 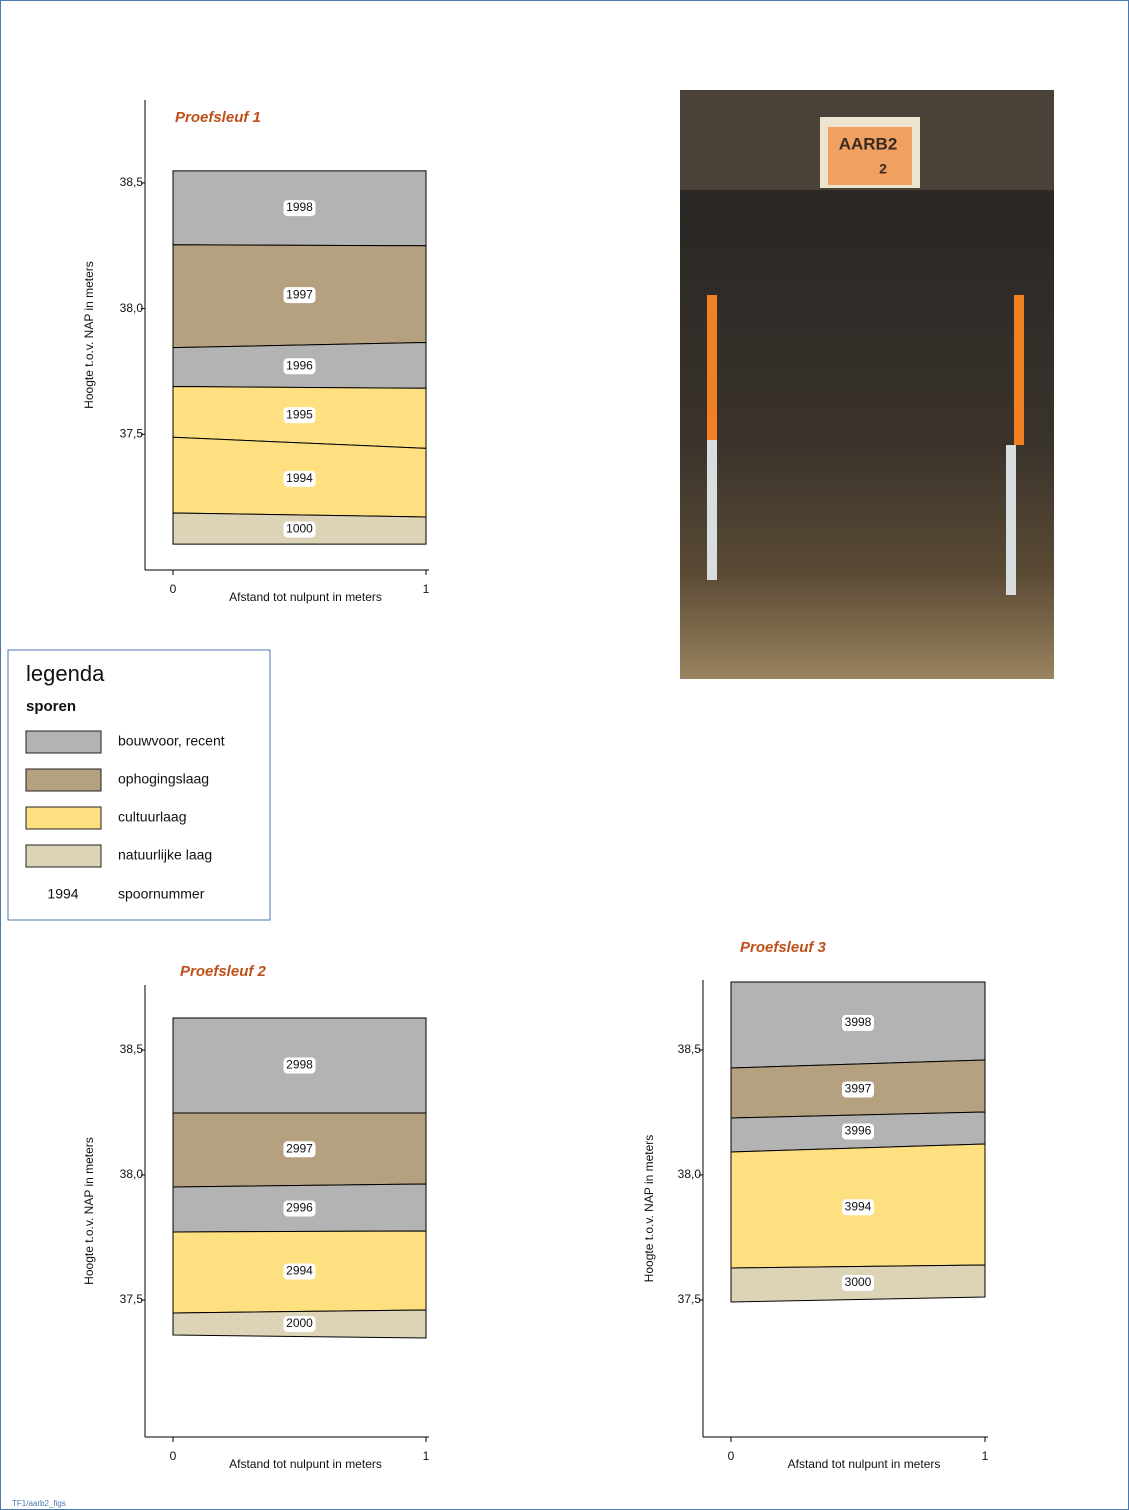 What do you see at coordinates (161, 894) in the screenshot?
I see `legend-example-label: spoornummer` at bounding box center [161, 894].